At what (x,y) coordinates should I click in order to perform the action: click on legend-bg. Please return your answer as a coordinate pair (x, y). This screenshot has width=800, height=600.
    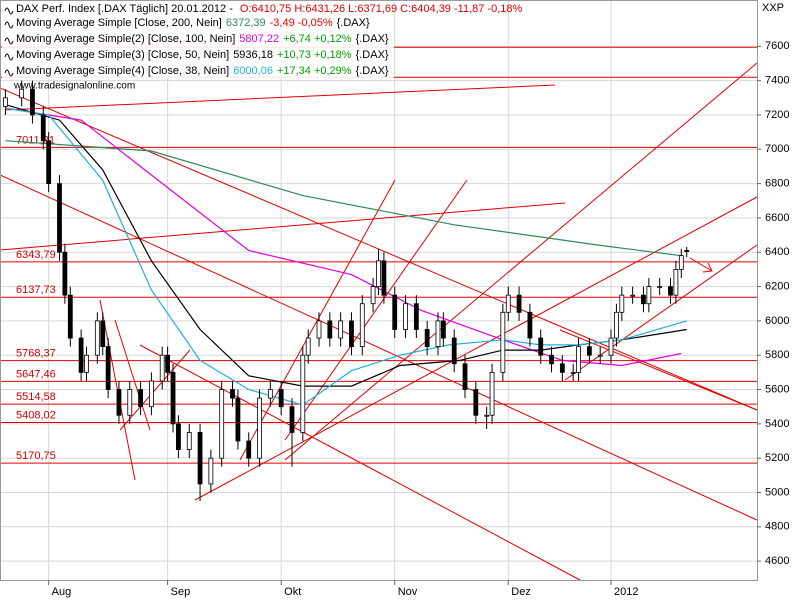
    Looking at the image, I should click on (198, 40).